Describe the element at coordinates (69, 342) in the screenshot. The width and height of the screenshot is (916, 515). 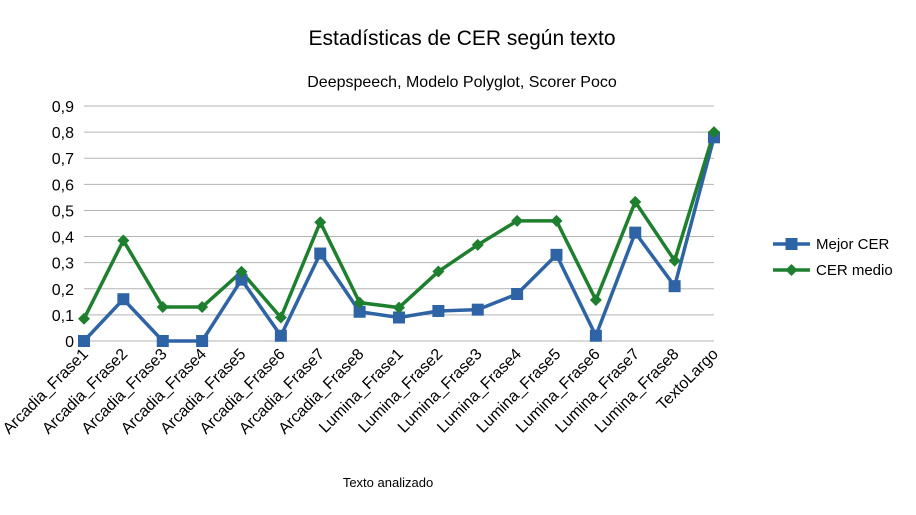
I see `y-tick-label: 0` at that location.